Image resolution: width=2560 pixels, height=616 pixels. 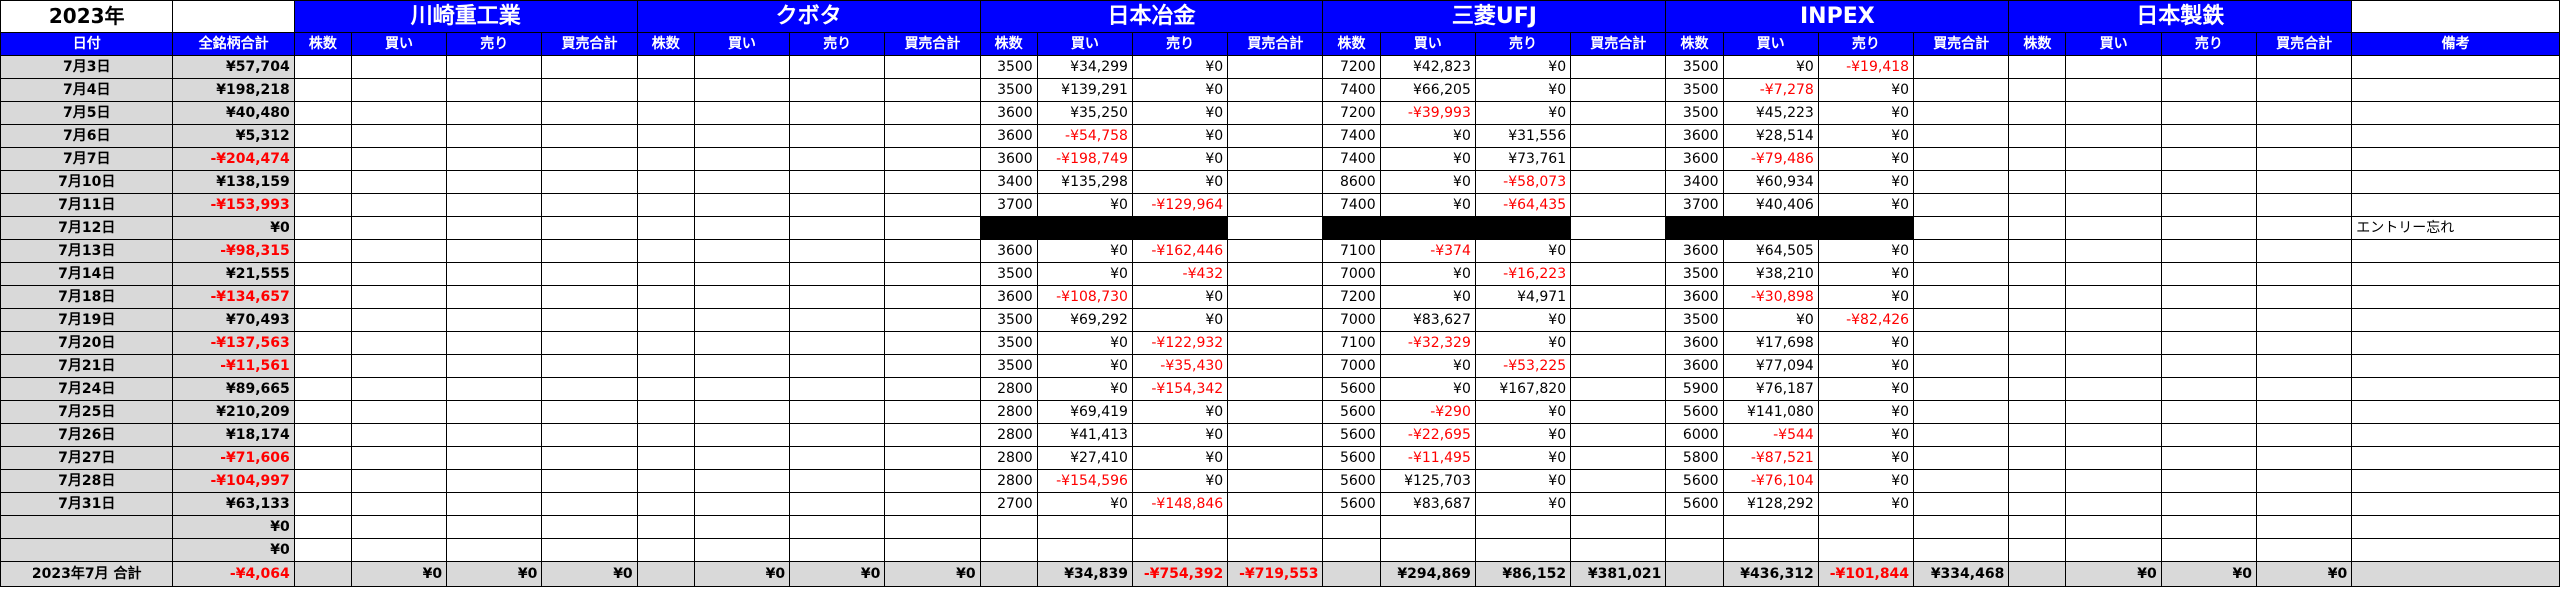 What do you see at coordinates (1770, 90) in the screenshot?
I see `buy-cell: -¥7,278` at bounding box center [1770, 90].